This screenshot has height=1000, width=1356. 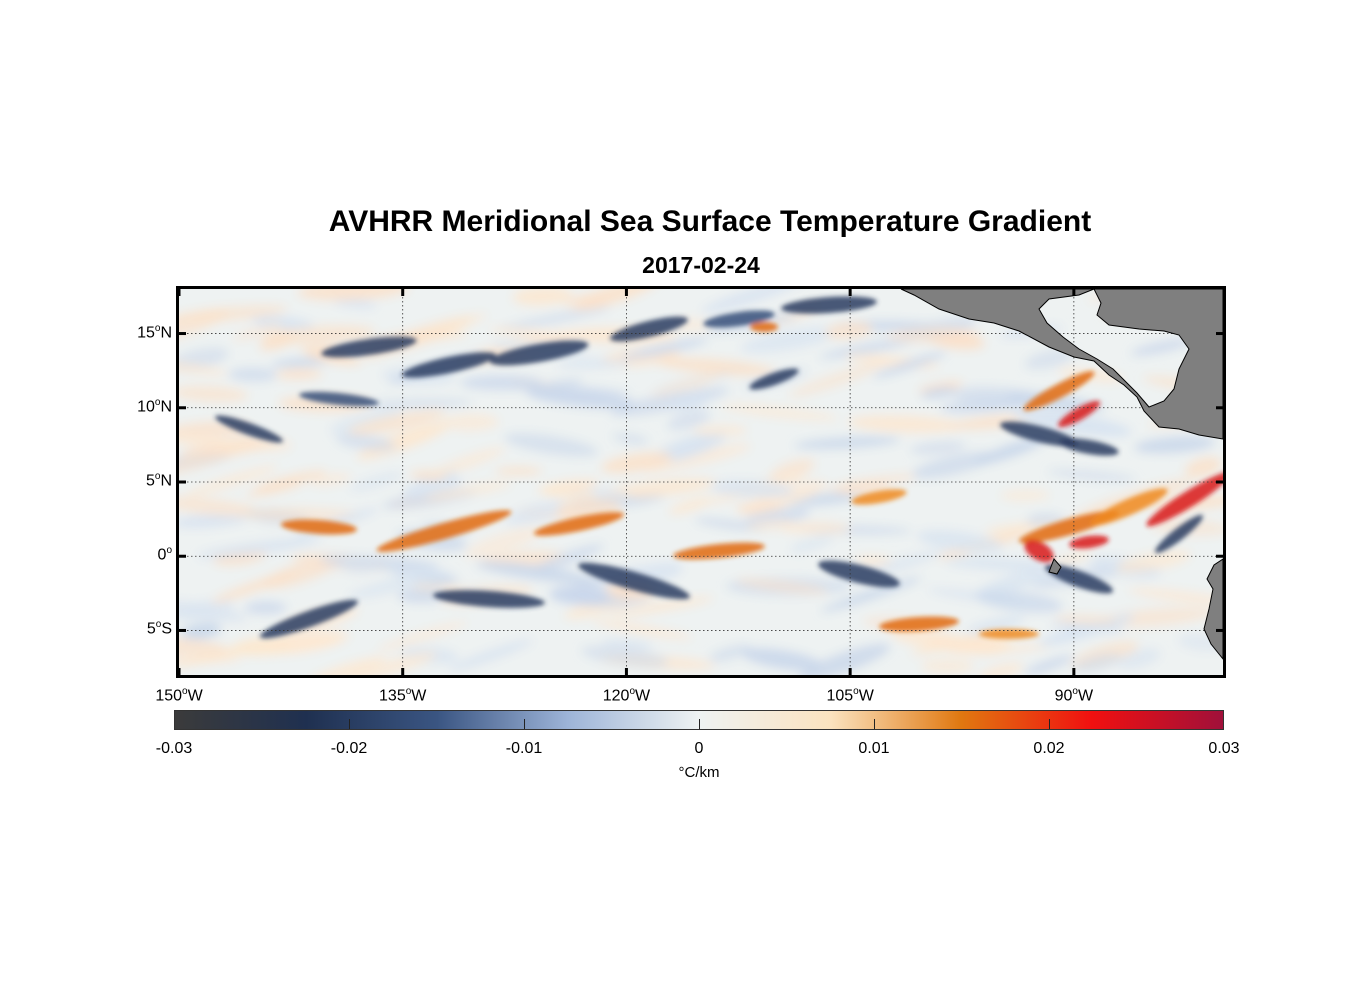 What do you see at coordinates (146, 332) in the screenshot?
I see `label-degree: 15` at bounding box center [146, 332].